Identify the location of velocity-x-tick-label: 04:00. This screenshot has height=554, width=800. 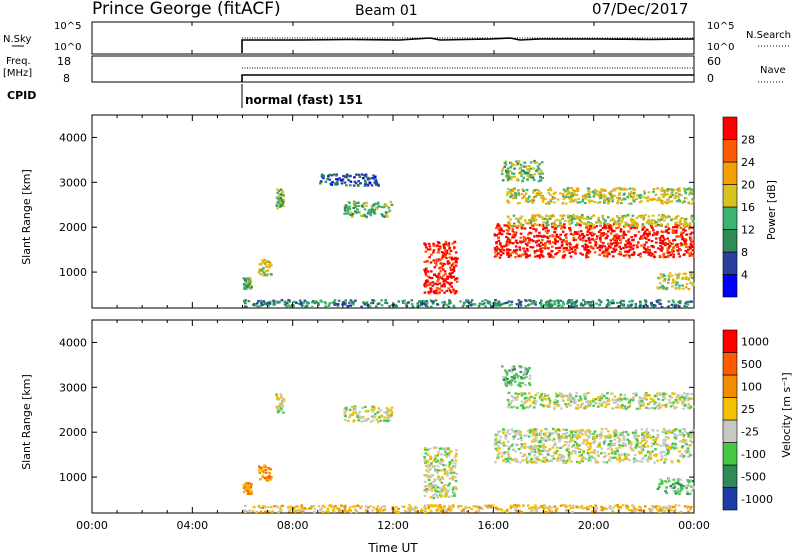
(192, 525).